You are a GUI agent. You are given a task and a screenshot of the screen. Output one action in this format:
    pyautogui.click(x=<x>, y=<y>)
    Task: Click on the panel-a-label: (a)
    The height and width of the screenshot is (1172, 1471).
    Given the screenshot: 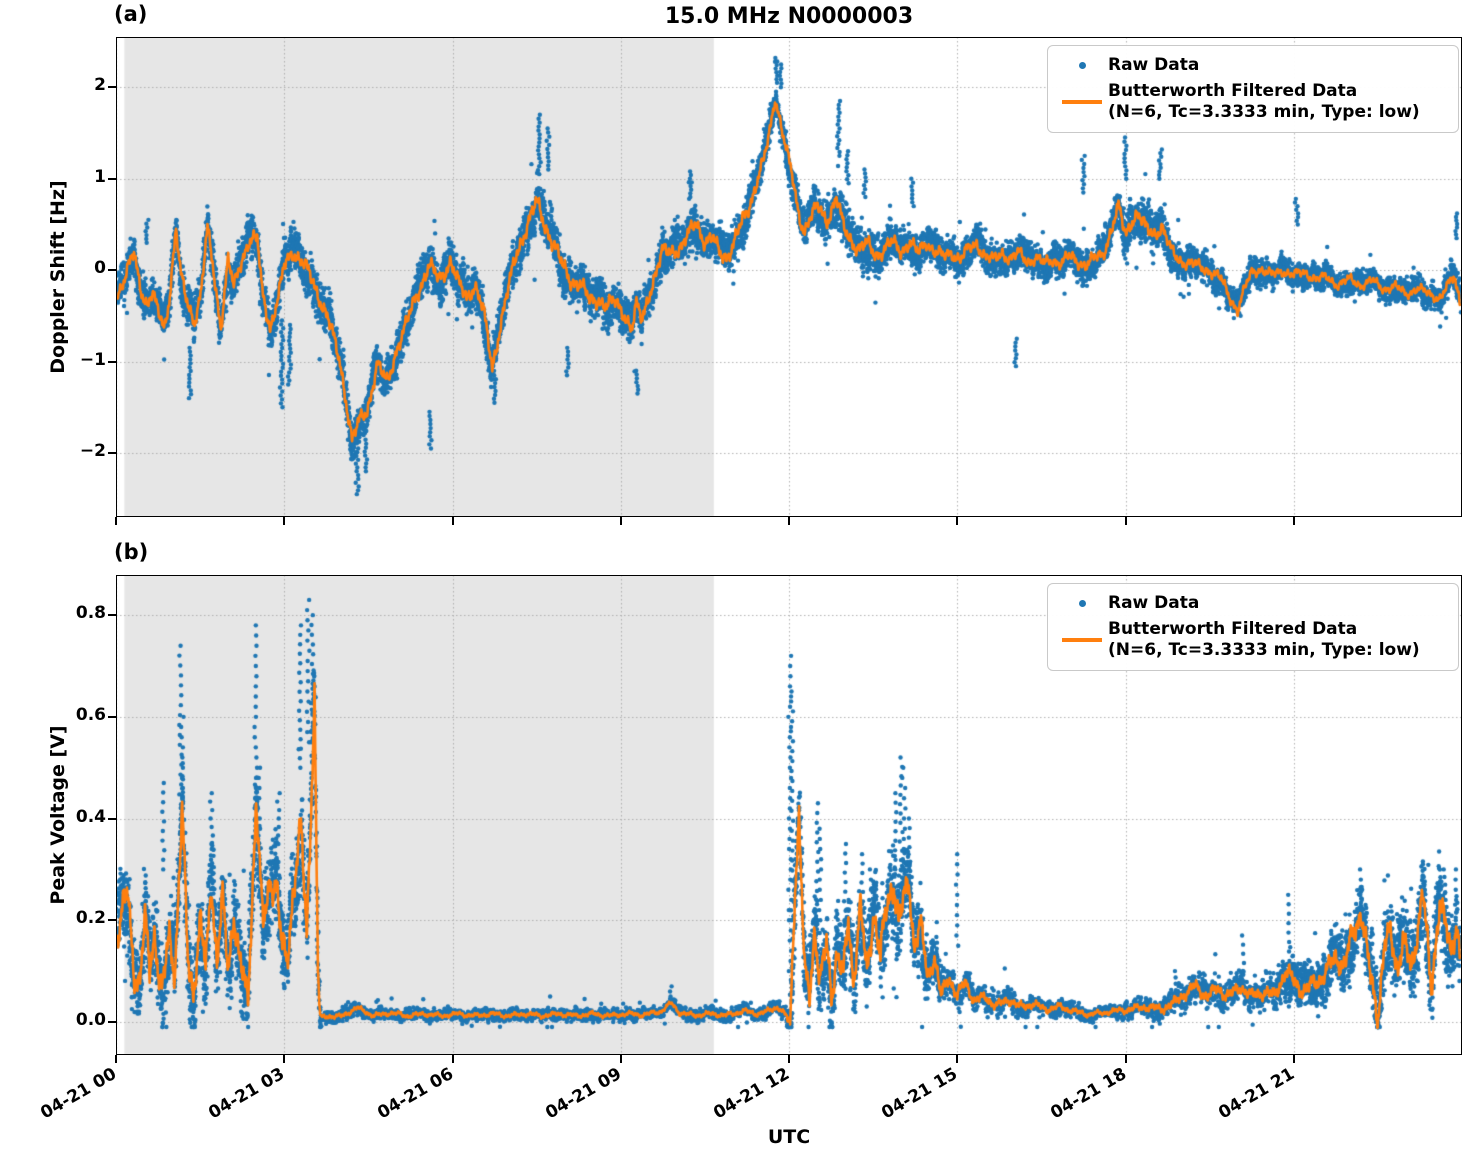 What is the action you would take?
    pyautogui.click(x=131, y=14)
    